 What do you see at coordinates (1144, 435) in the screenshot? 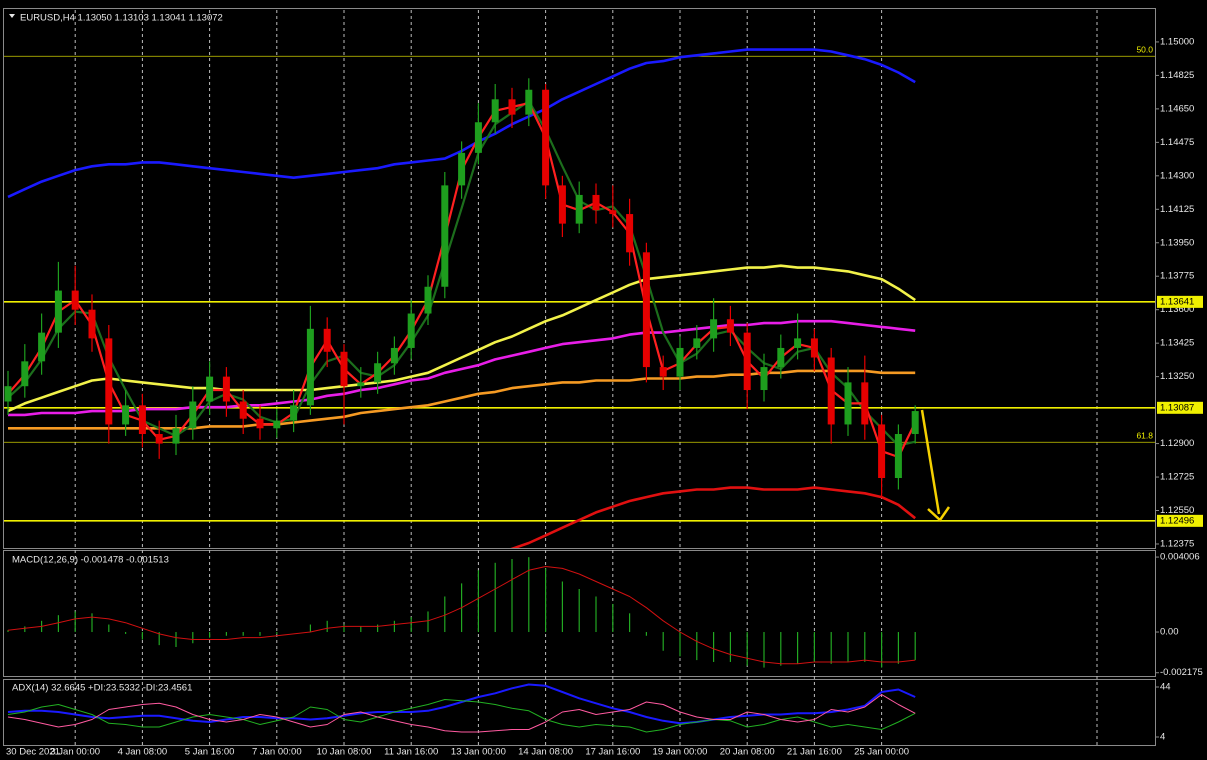
I see `fib-level-label: 61.8` at bounding box center [1144, 435].